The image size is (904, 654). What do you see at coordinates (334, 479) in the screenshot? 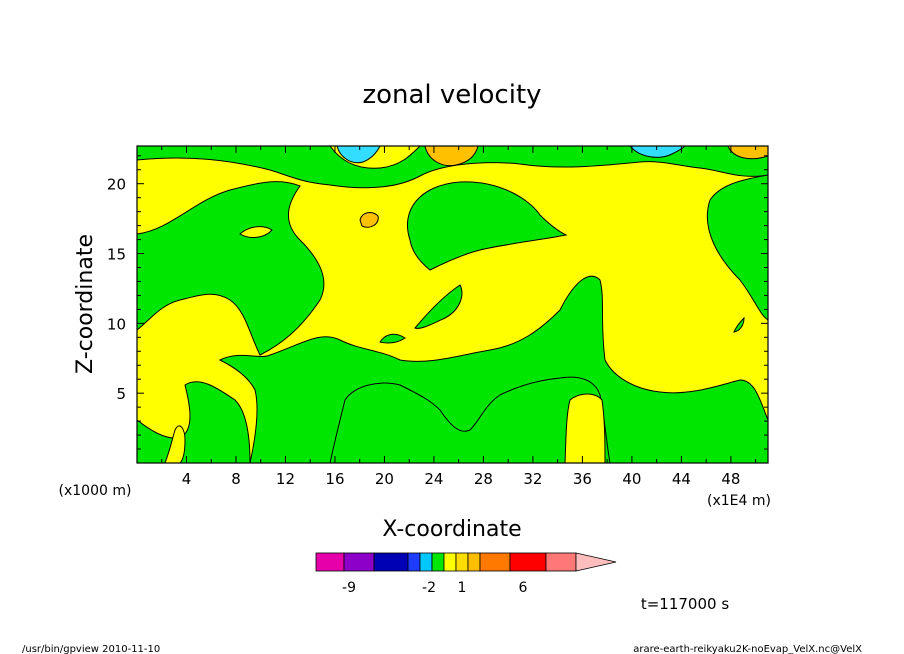
I see `x-tick-label: 16` at bounding box center [334, 479].